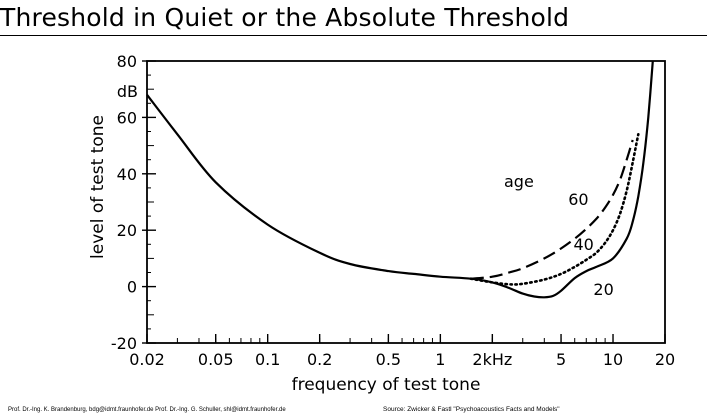  I want to click on x-tick-label: 5, so click(561, 359).